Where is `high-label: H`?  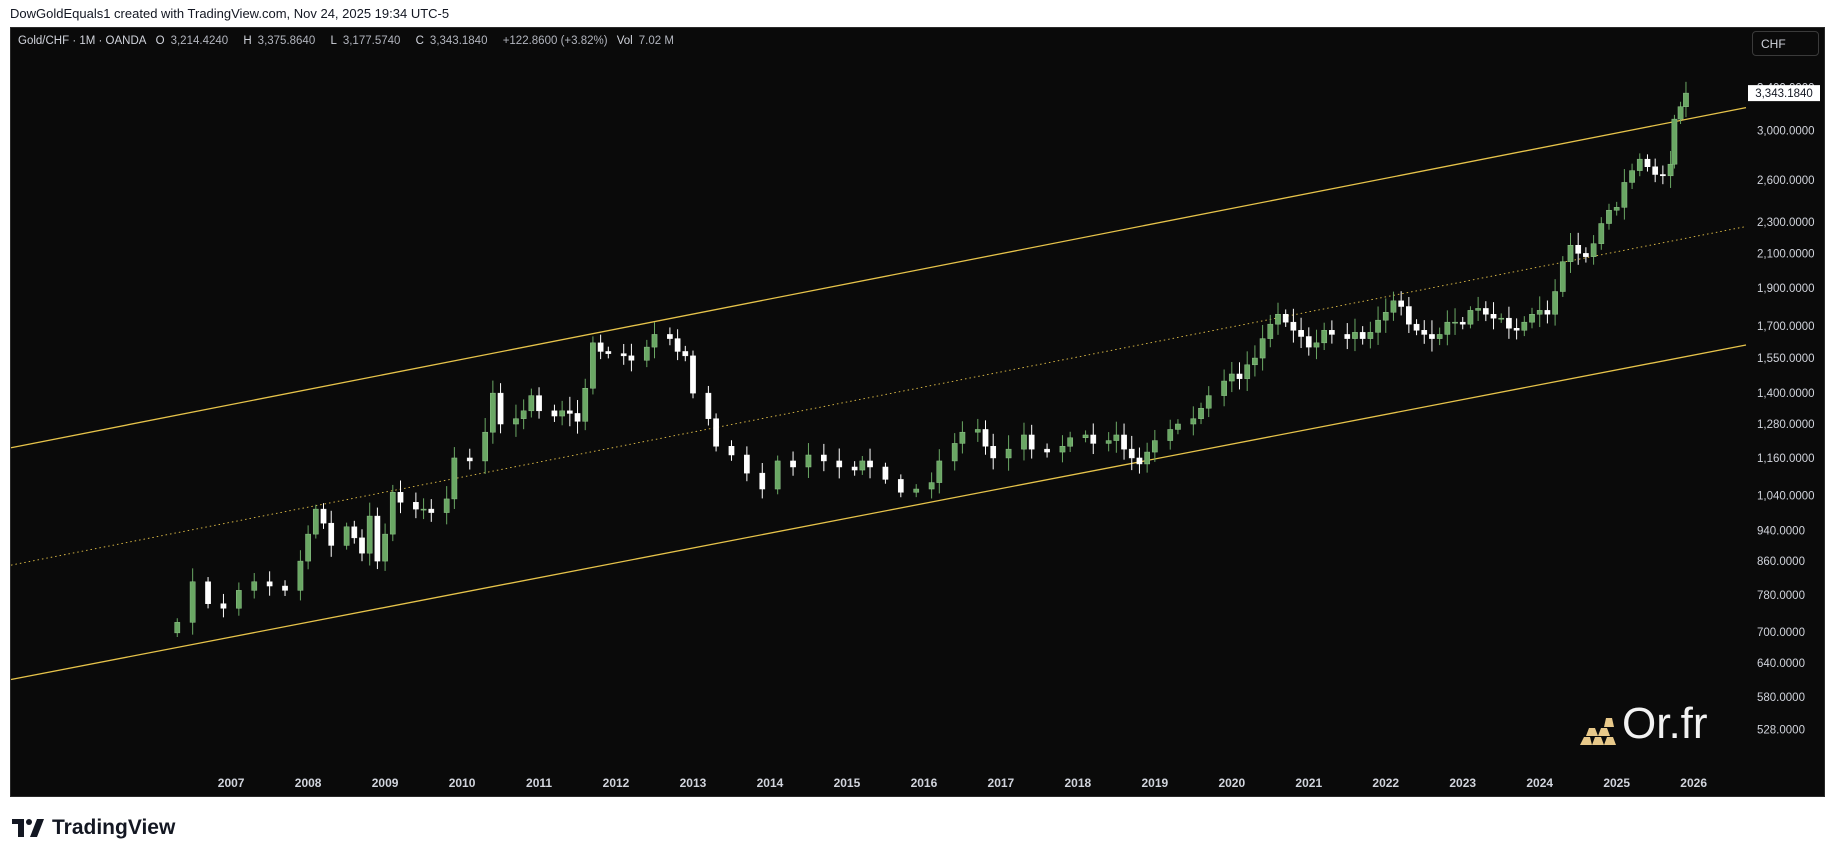 high-label: H is located at coordinates (247, 41).